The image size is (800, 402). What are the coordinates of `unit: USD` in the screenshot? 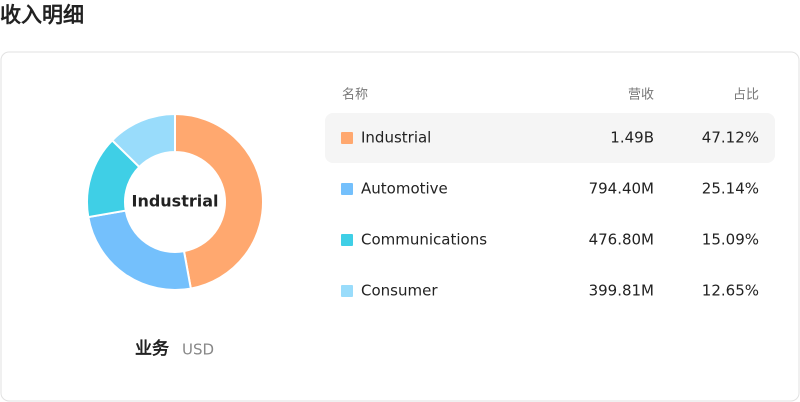 It's located at (198, 350).